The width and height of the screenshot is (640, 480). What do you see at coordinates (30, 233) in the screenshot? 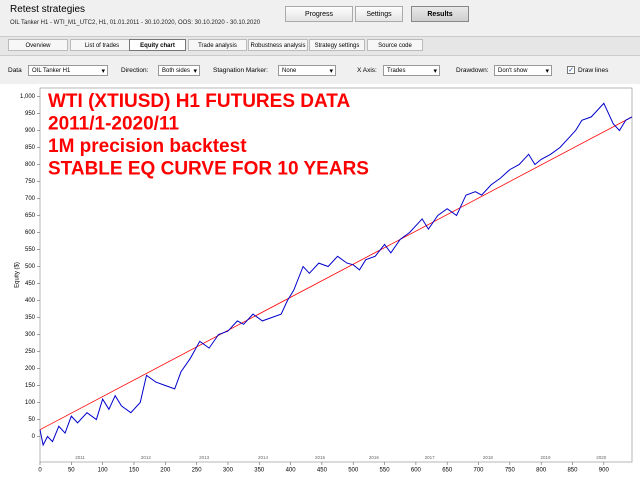
I see `y-tick-label: 600` at bounding box center [30, 233].